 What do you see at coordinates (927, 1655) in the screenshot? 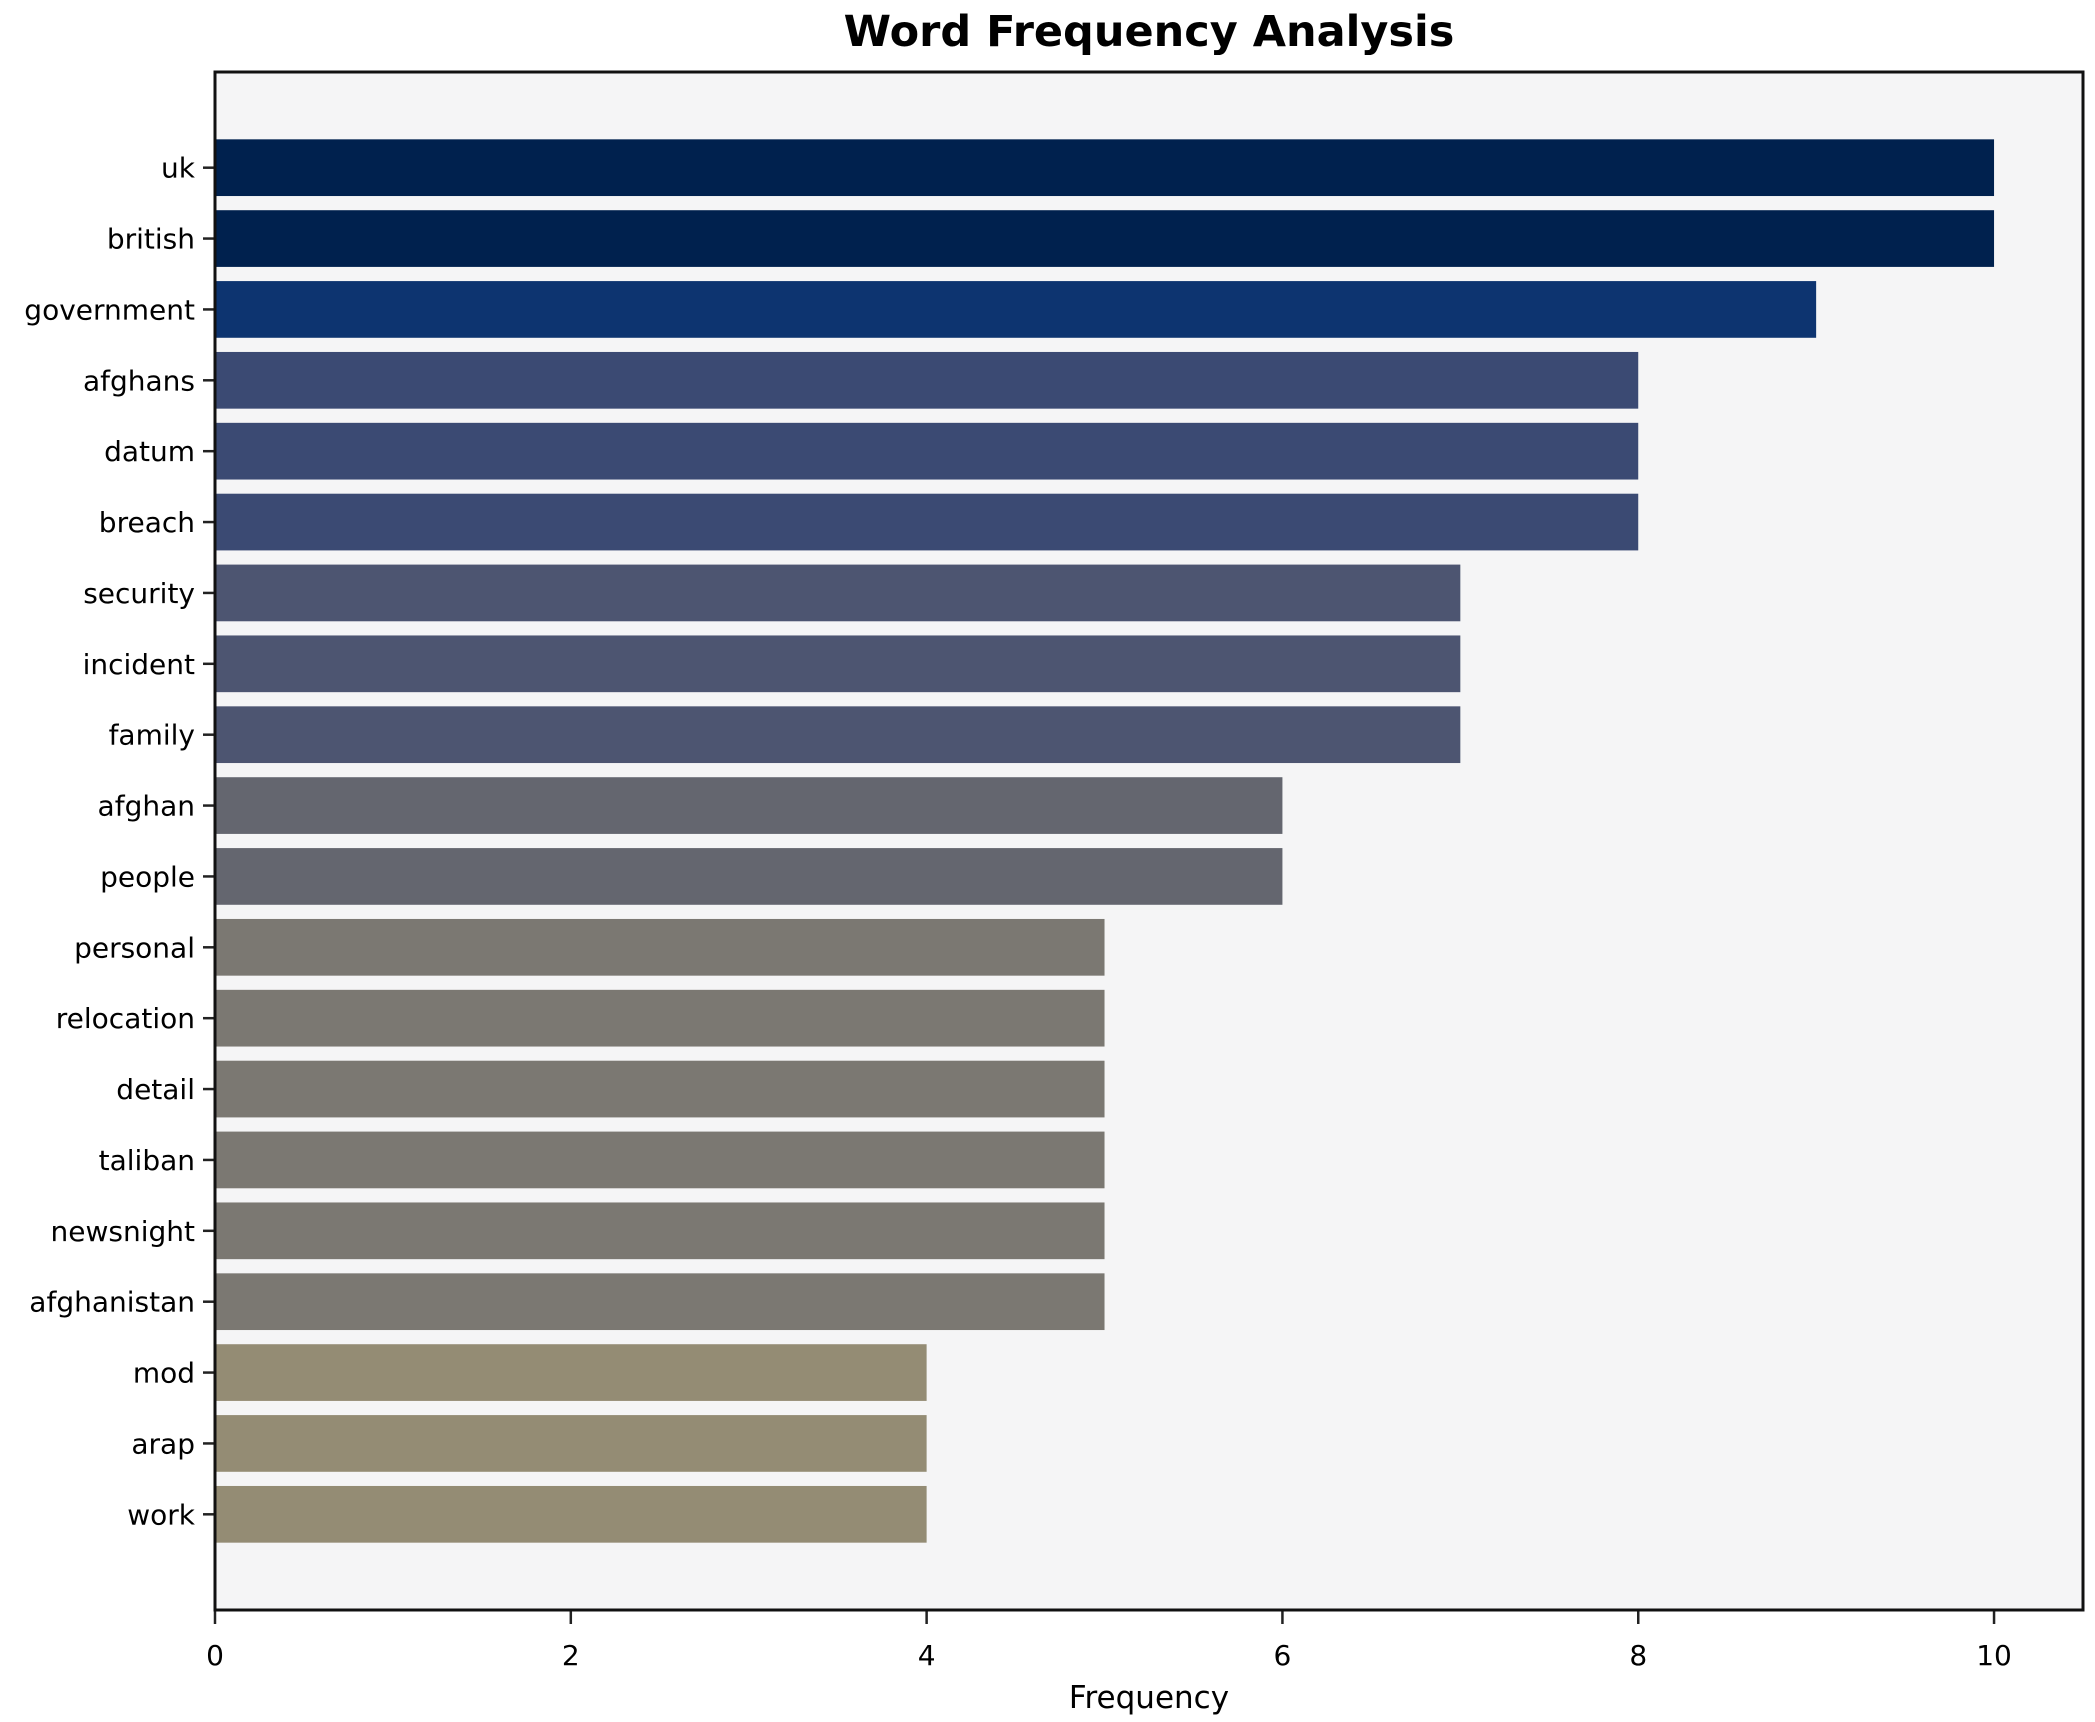
I see `x-tick-label-4: 4` at bounding box center [927, 1655].